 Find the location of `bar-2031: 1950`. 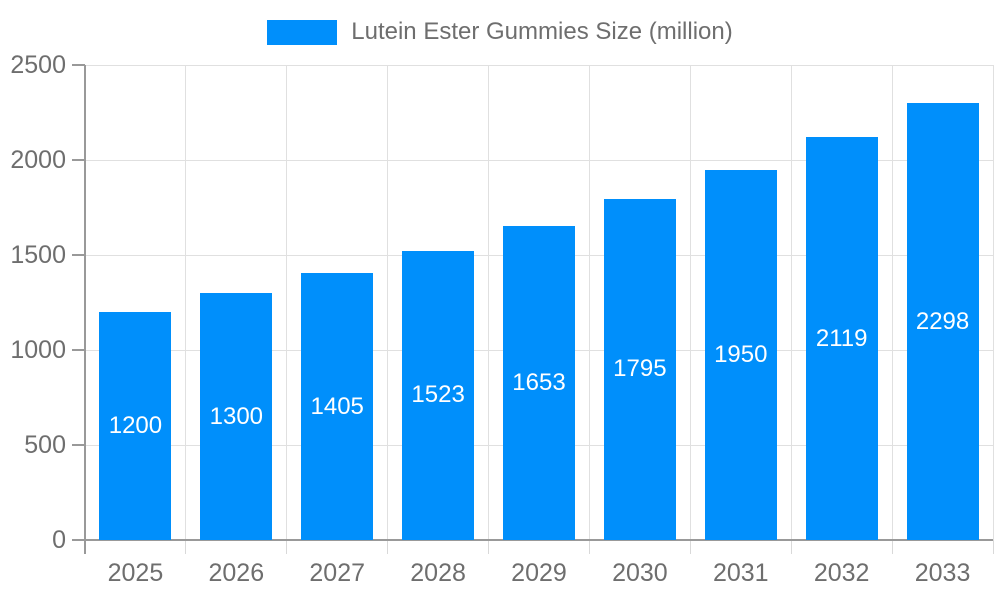

bar-2031: 1950 is located at coordinates (740, 354).